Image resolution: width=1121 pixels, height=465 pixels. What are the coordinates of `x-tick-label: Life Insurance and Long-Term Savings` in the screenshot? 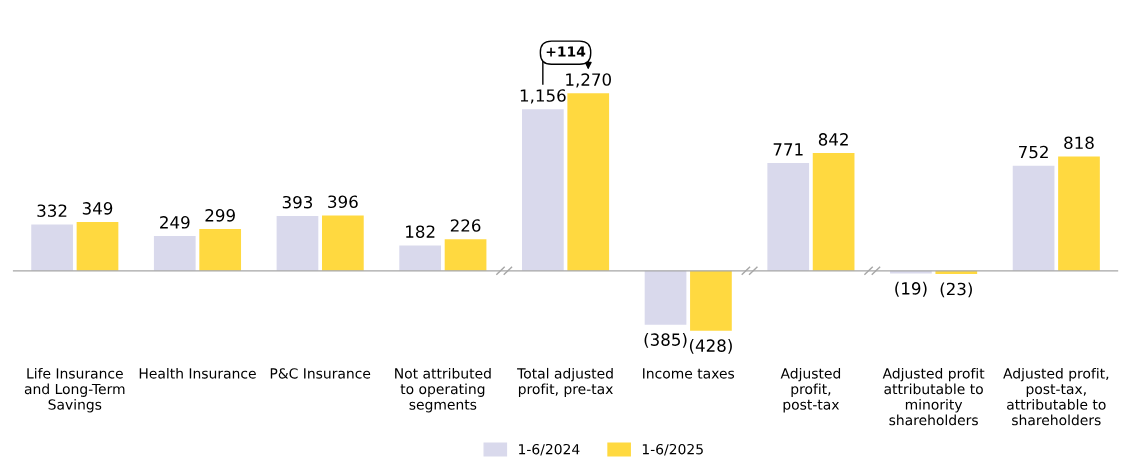 It's located at (74, 390).